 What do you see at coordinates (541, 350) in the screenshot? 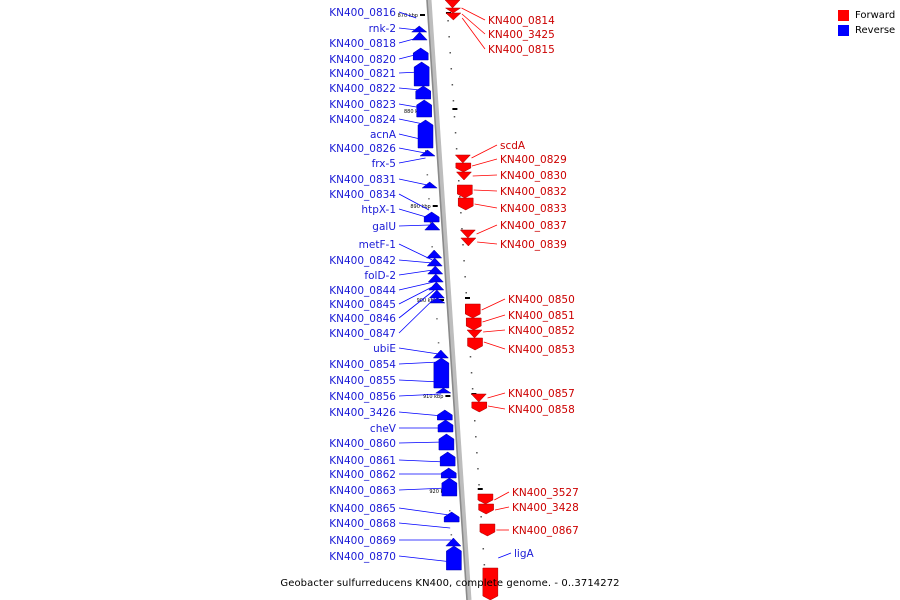
I see `forward-gene-label: KN400_0853` at bounding box center [541, 350].